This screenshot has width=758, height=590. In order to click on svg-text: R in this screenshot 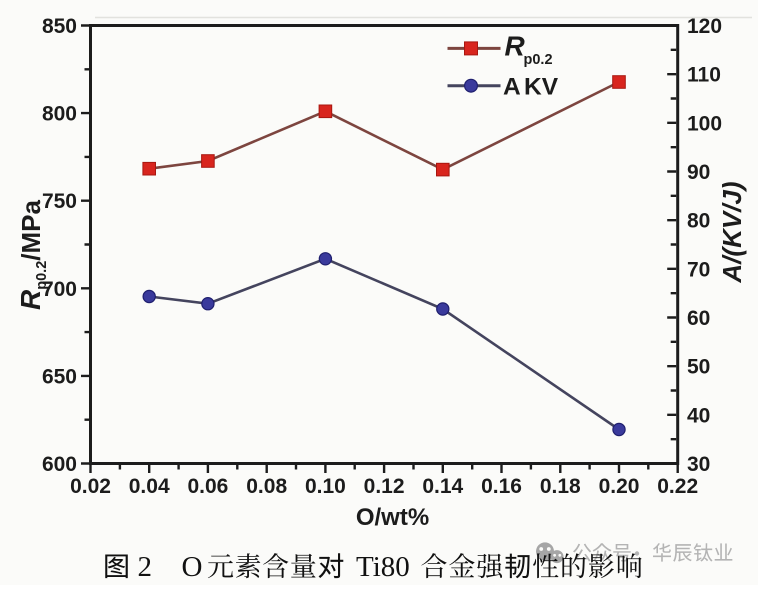, I will do `click(515, 46)`.